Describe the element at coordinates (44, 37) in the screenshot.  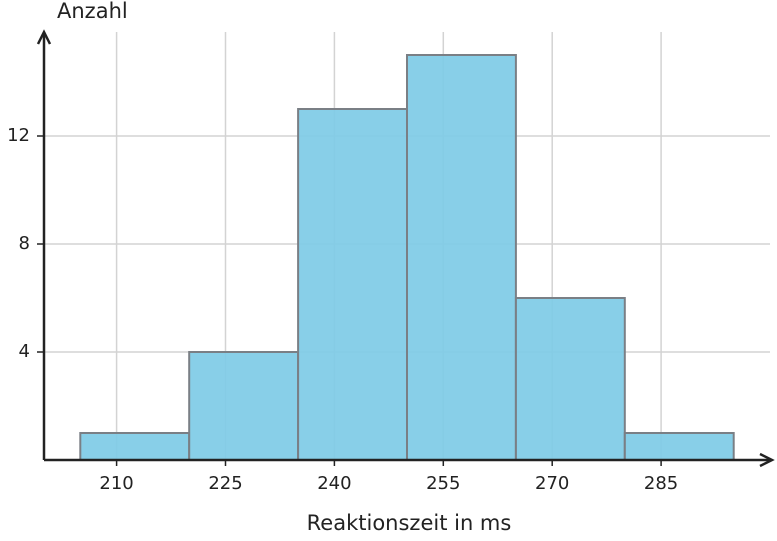
I see `y-axis-arrow` at that location.